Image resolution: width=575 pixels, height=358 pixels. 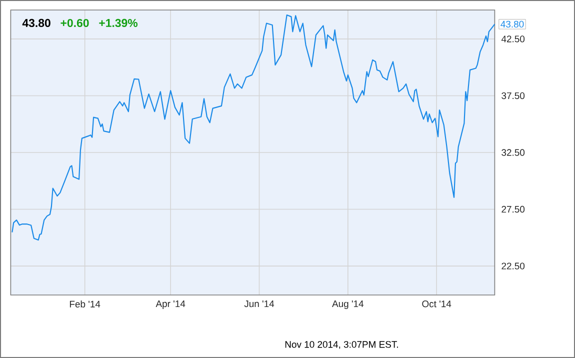 What do you see at coordinates (118, 23) in the screenshot?
I see `annotation: +1.39%` at bounding box center [118, 23].